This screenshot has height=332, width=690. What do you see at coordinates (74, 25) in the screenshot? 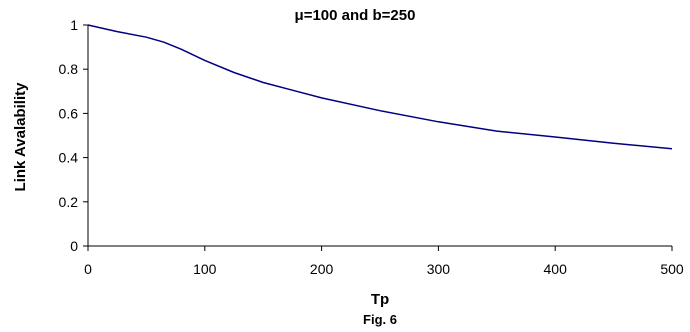
I see `y-tick-label: 1` at bounding box center [74, 25].